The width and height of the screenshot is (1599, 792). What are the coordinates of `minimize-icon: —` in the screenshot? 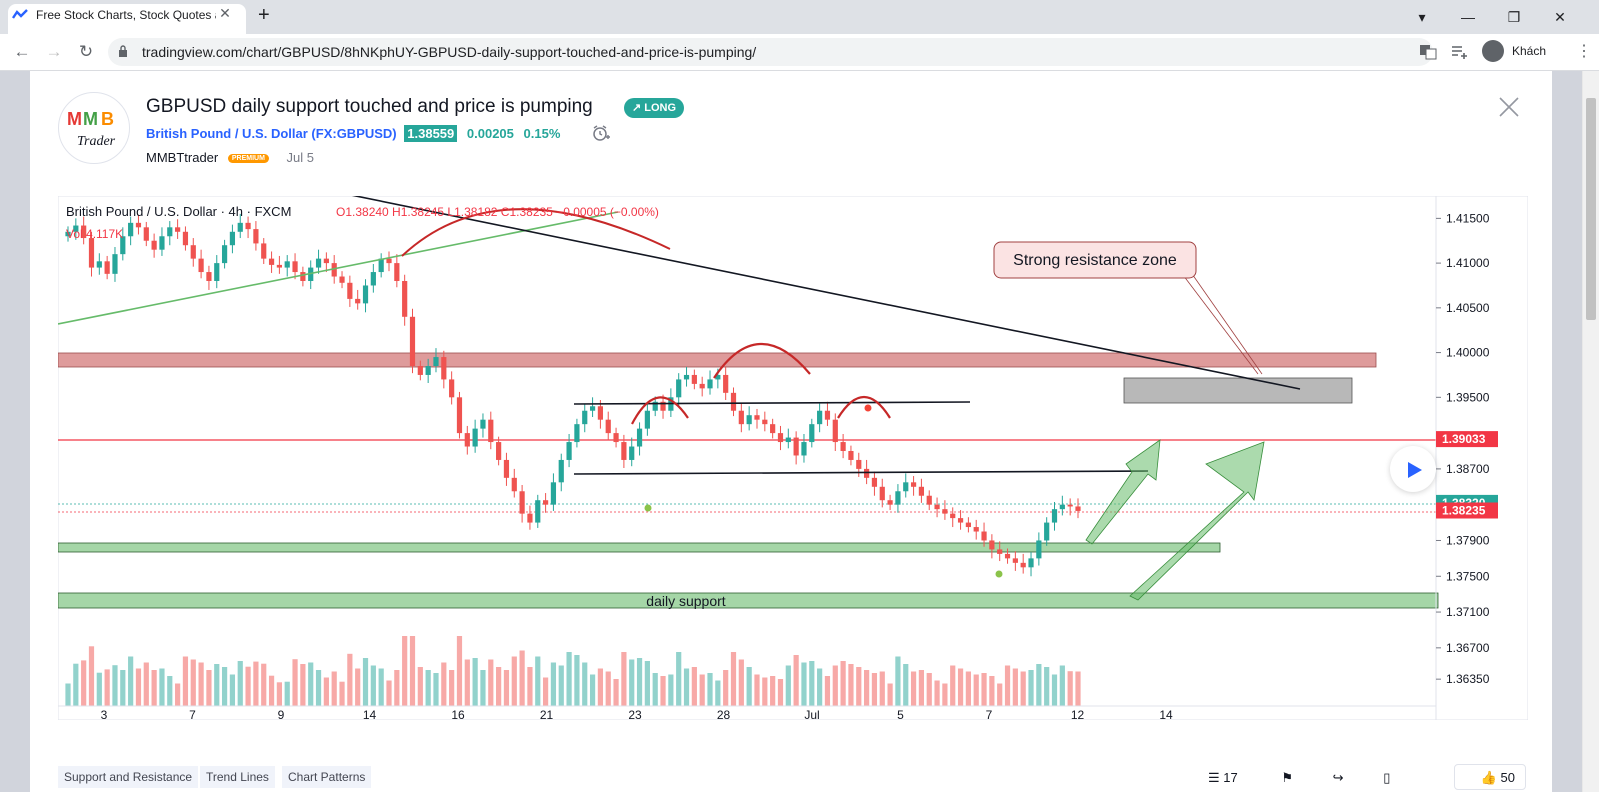 It's located at (1468, 17).